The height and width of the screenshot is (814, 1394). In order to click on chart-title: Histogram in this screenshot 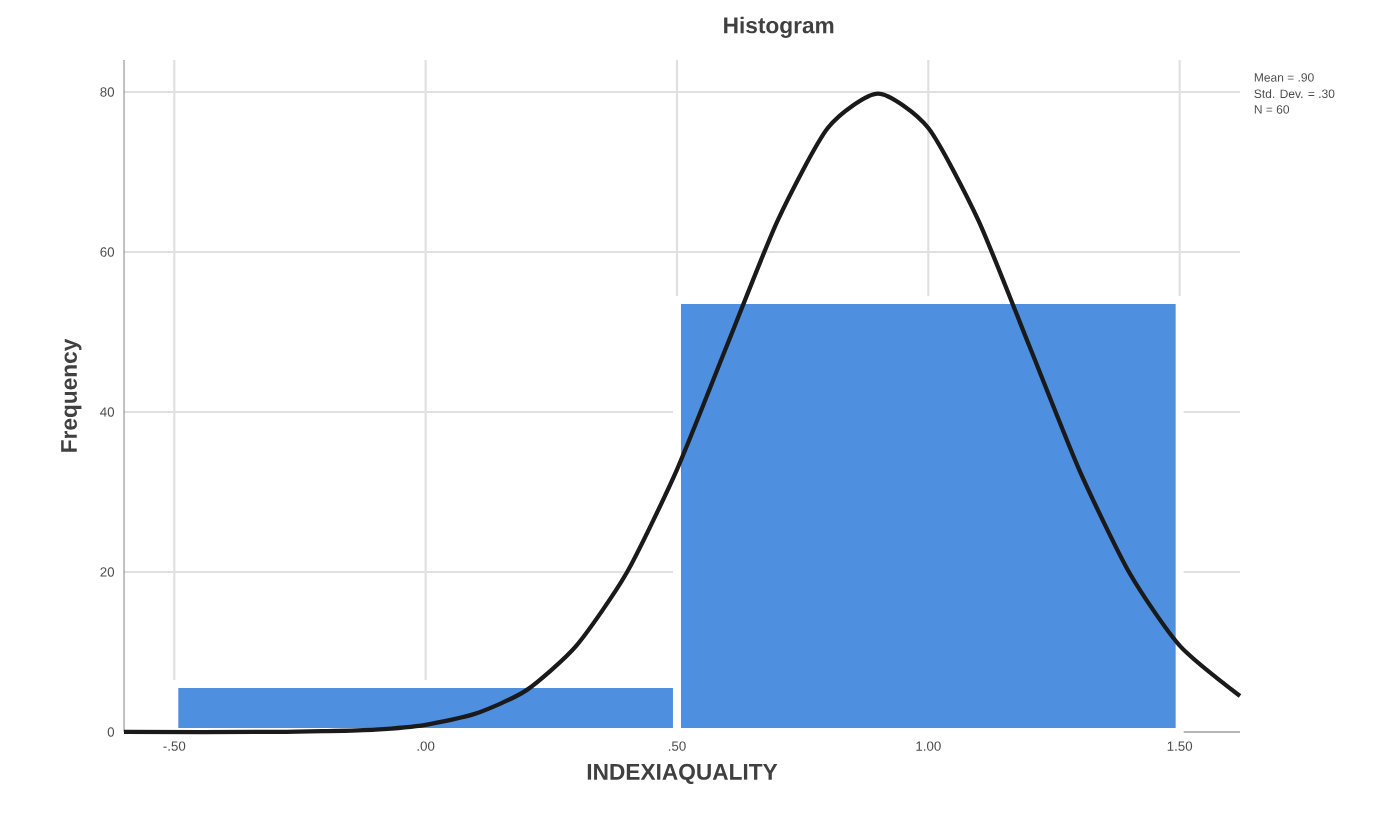, I will do `click(779, 27)`.